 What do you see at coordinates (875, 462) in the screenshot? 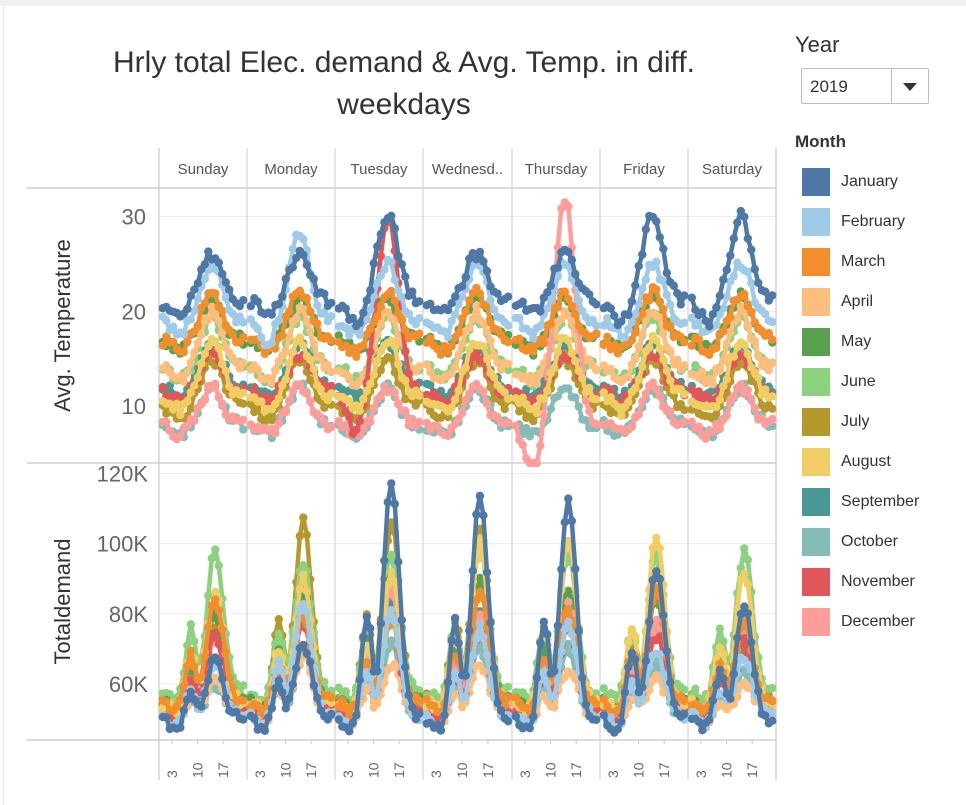
I see `legend-item-august: August` at bounding box center [875, 462].